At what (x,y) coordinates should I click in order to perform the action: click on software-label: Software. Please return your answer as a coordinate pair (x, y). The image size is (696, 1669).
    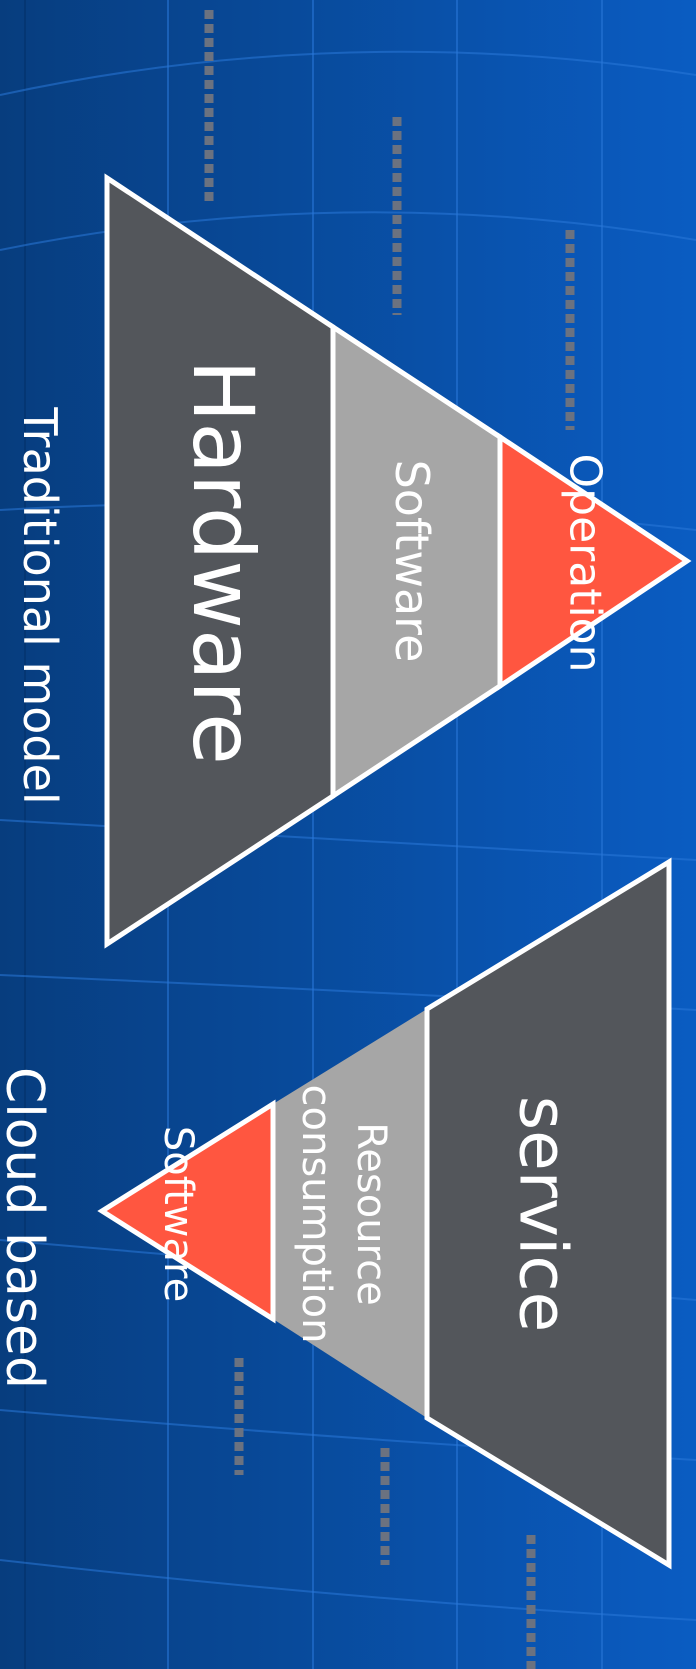
    Looking at the image, I should click on (412, 561).